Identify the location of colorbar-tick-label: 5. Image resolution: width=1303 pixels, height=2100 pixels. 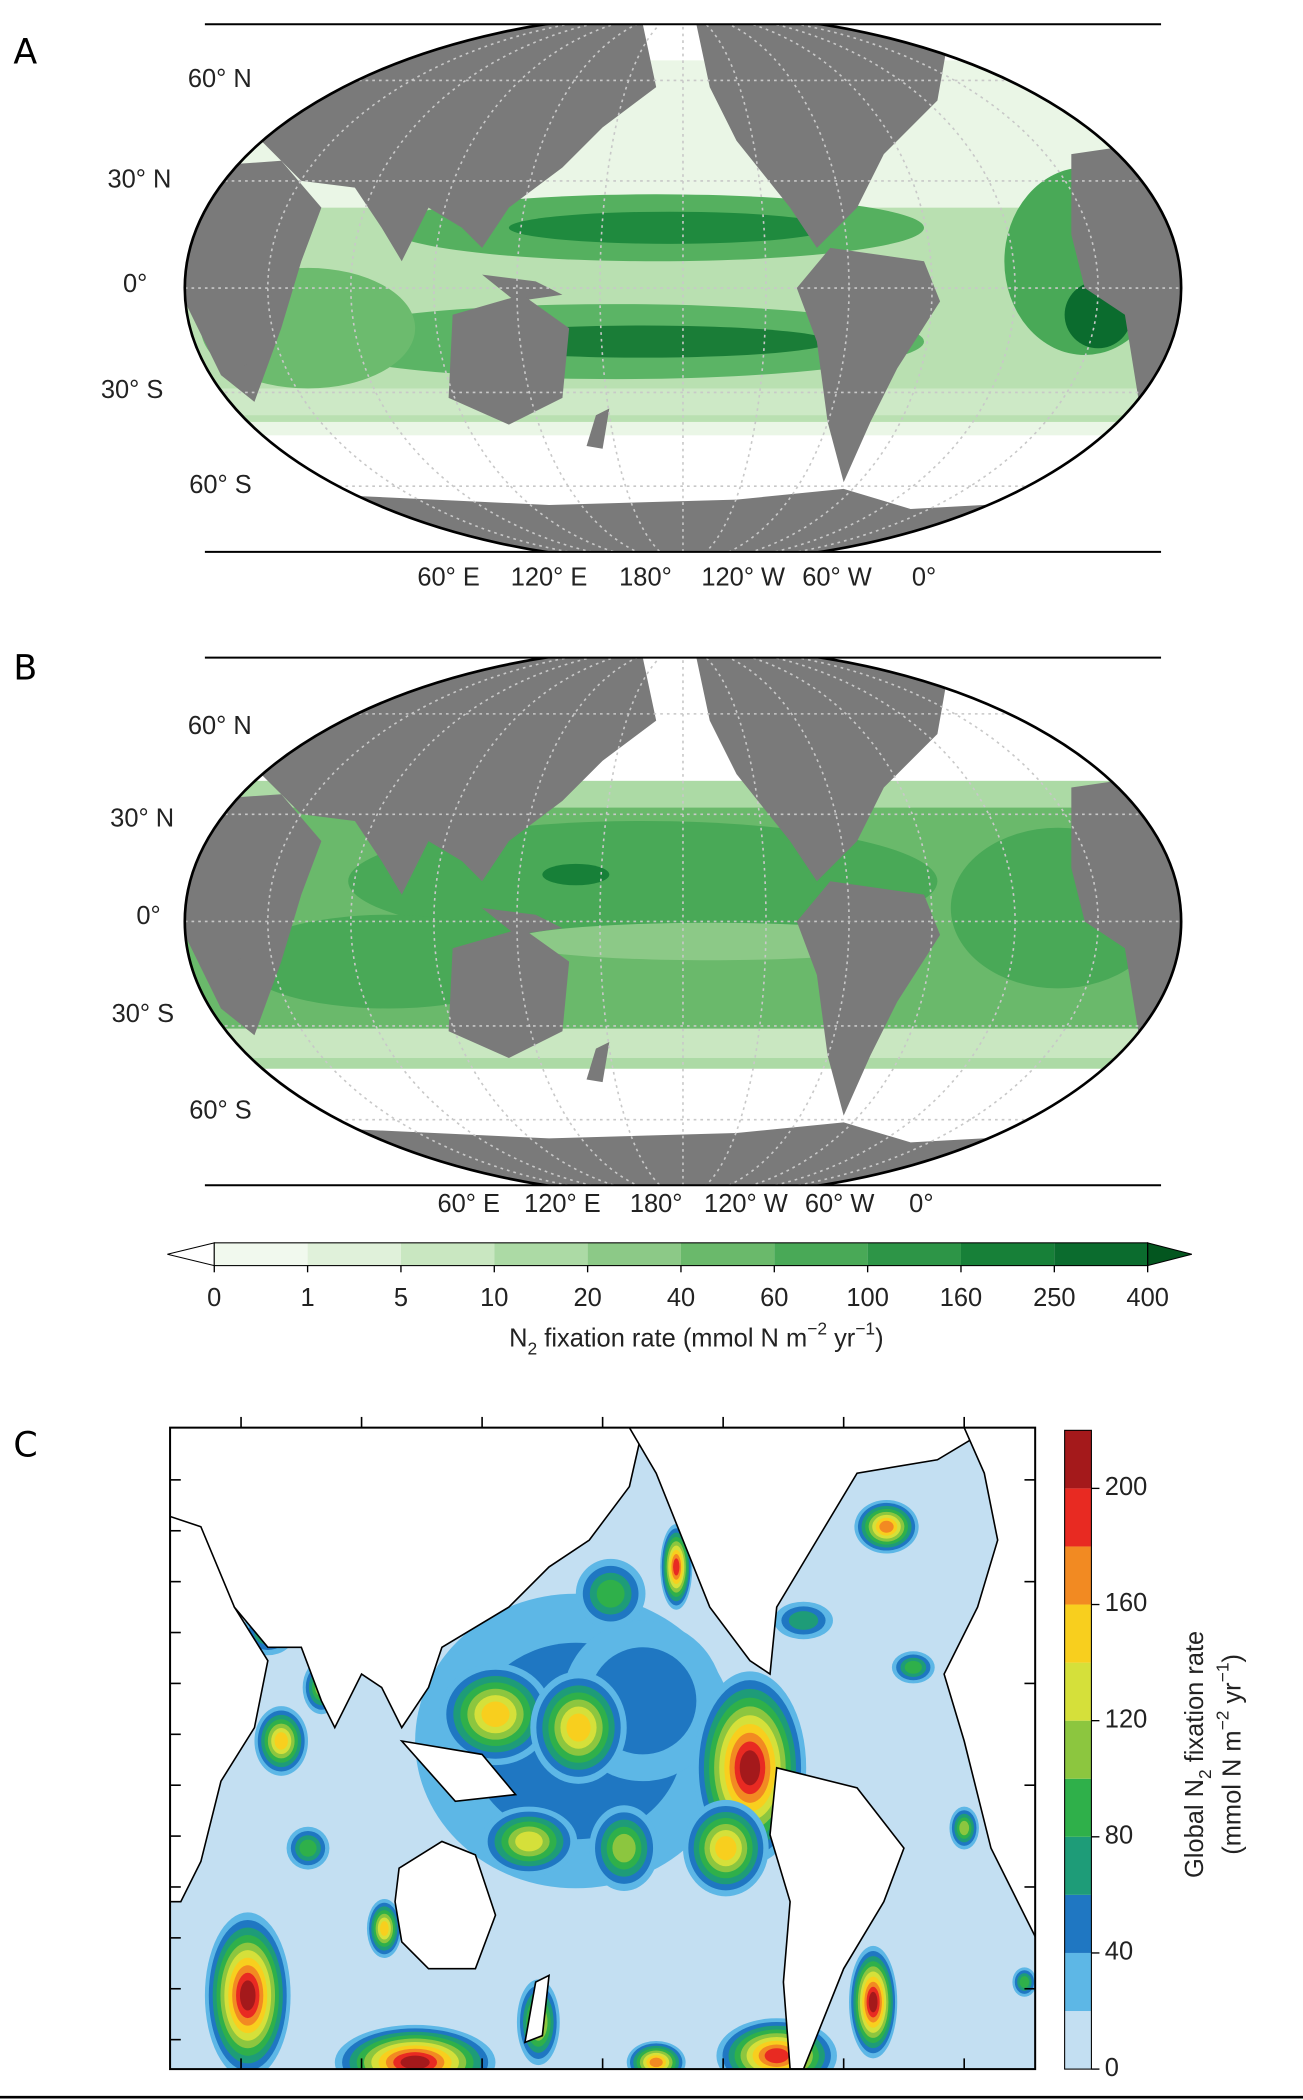
(401, 1298).